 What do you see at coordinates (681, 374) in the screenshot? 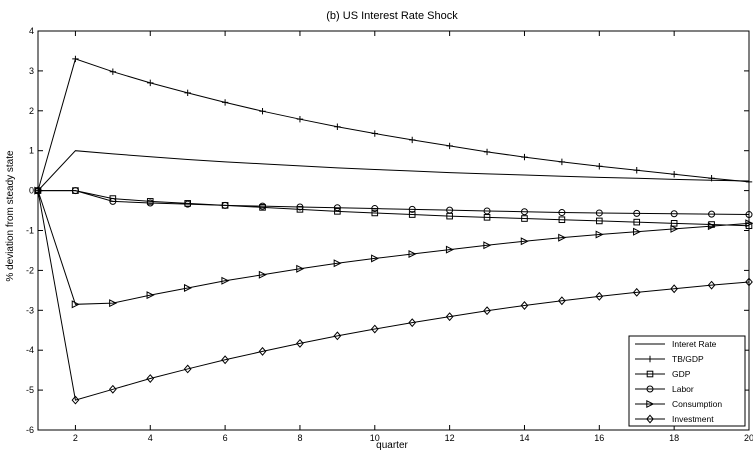
I see `legend-label: GDP` at bounding box center [681, 374].